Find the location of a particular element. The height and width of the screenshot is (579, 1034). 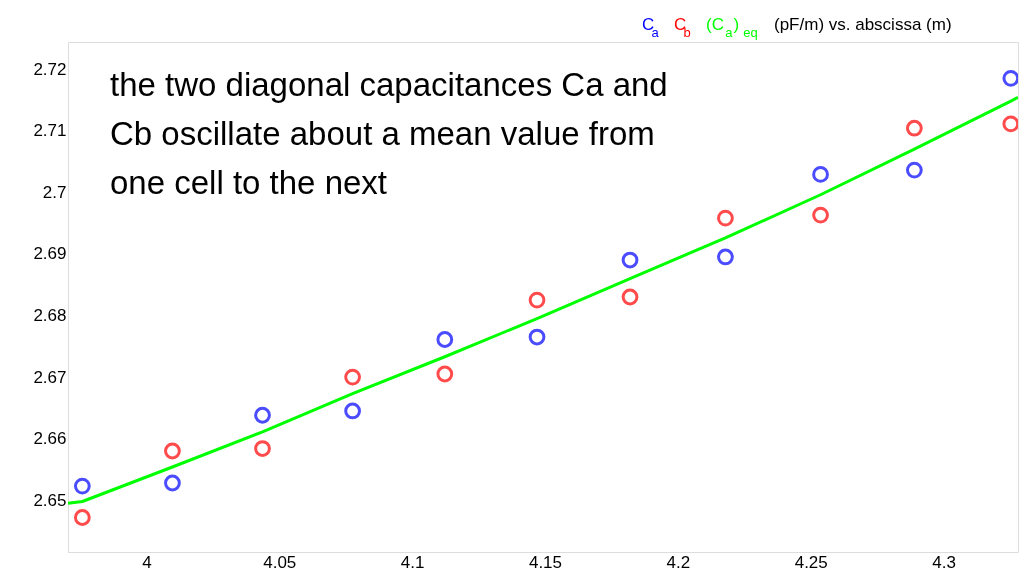

y-tick-label: 2.65 is located at coordinates (50, 500).